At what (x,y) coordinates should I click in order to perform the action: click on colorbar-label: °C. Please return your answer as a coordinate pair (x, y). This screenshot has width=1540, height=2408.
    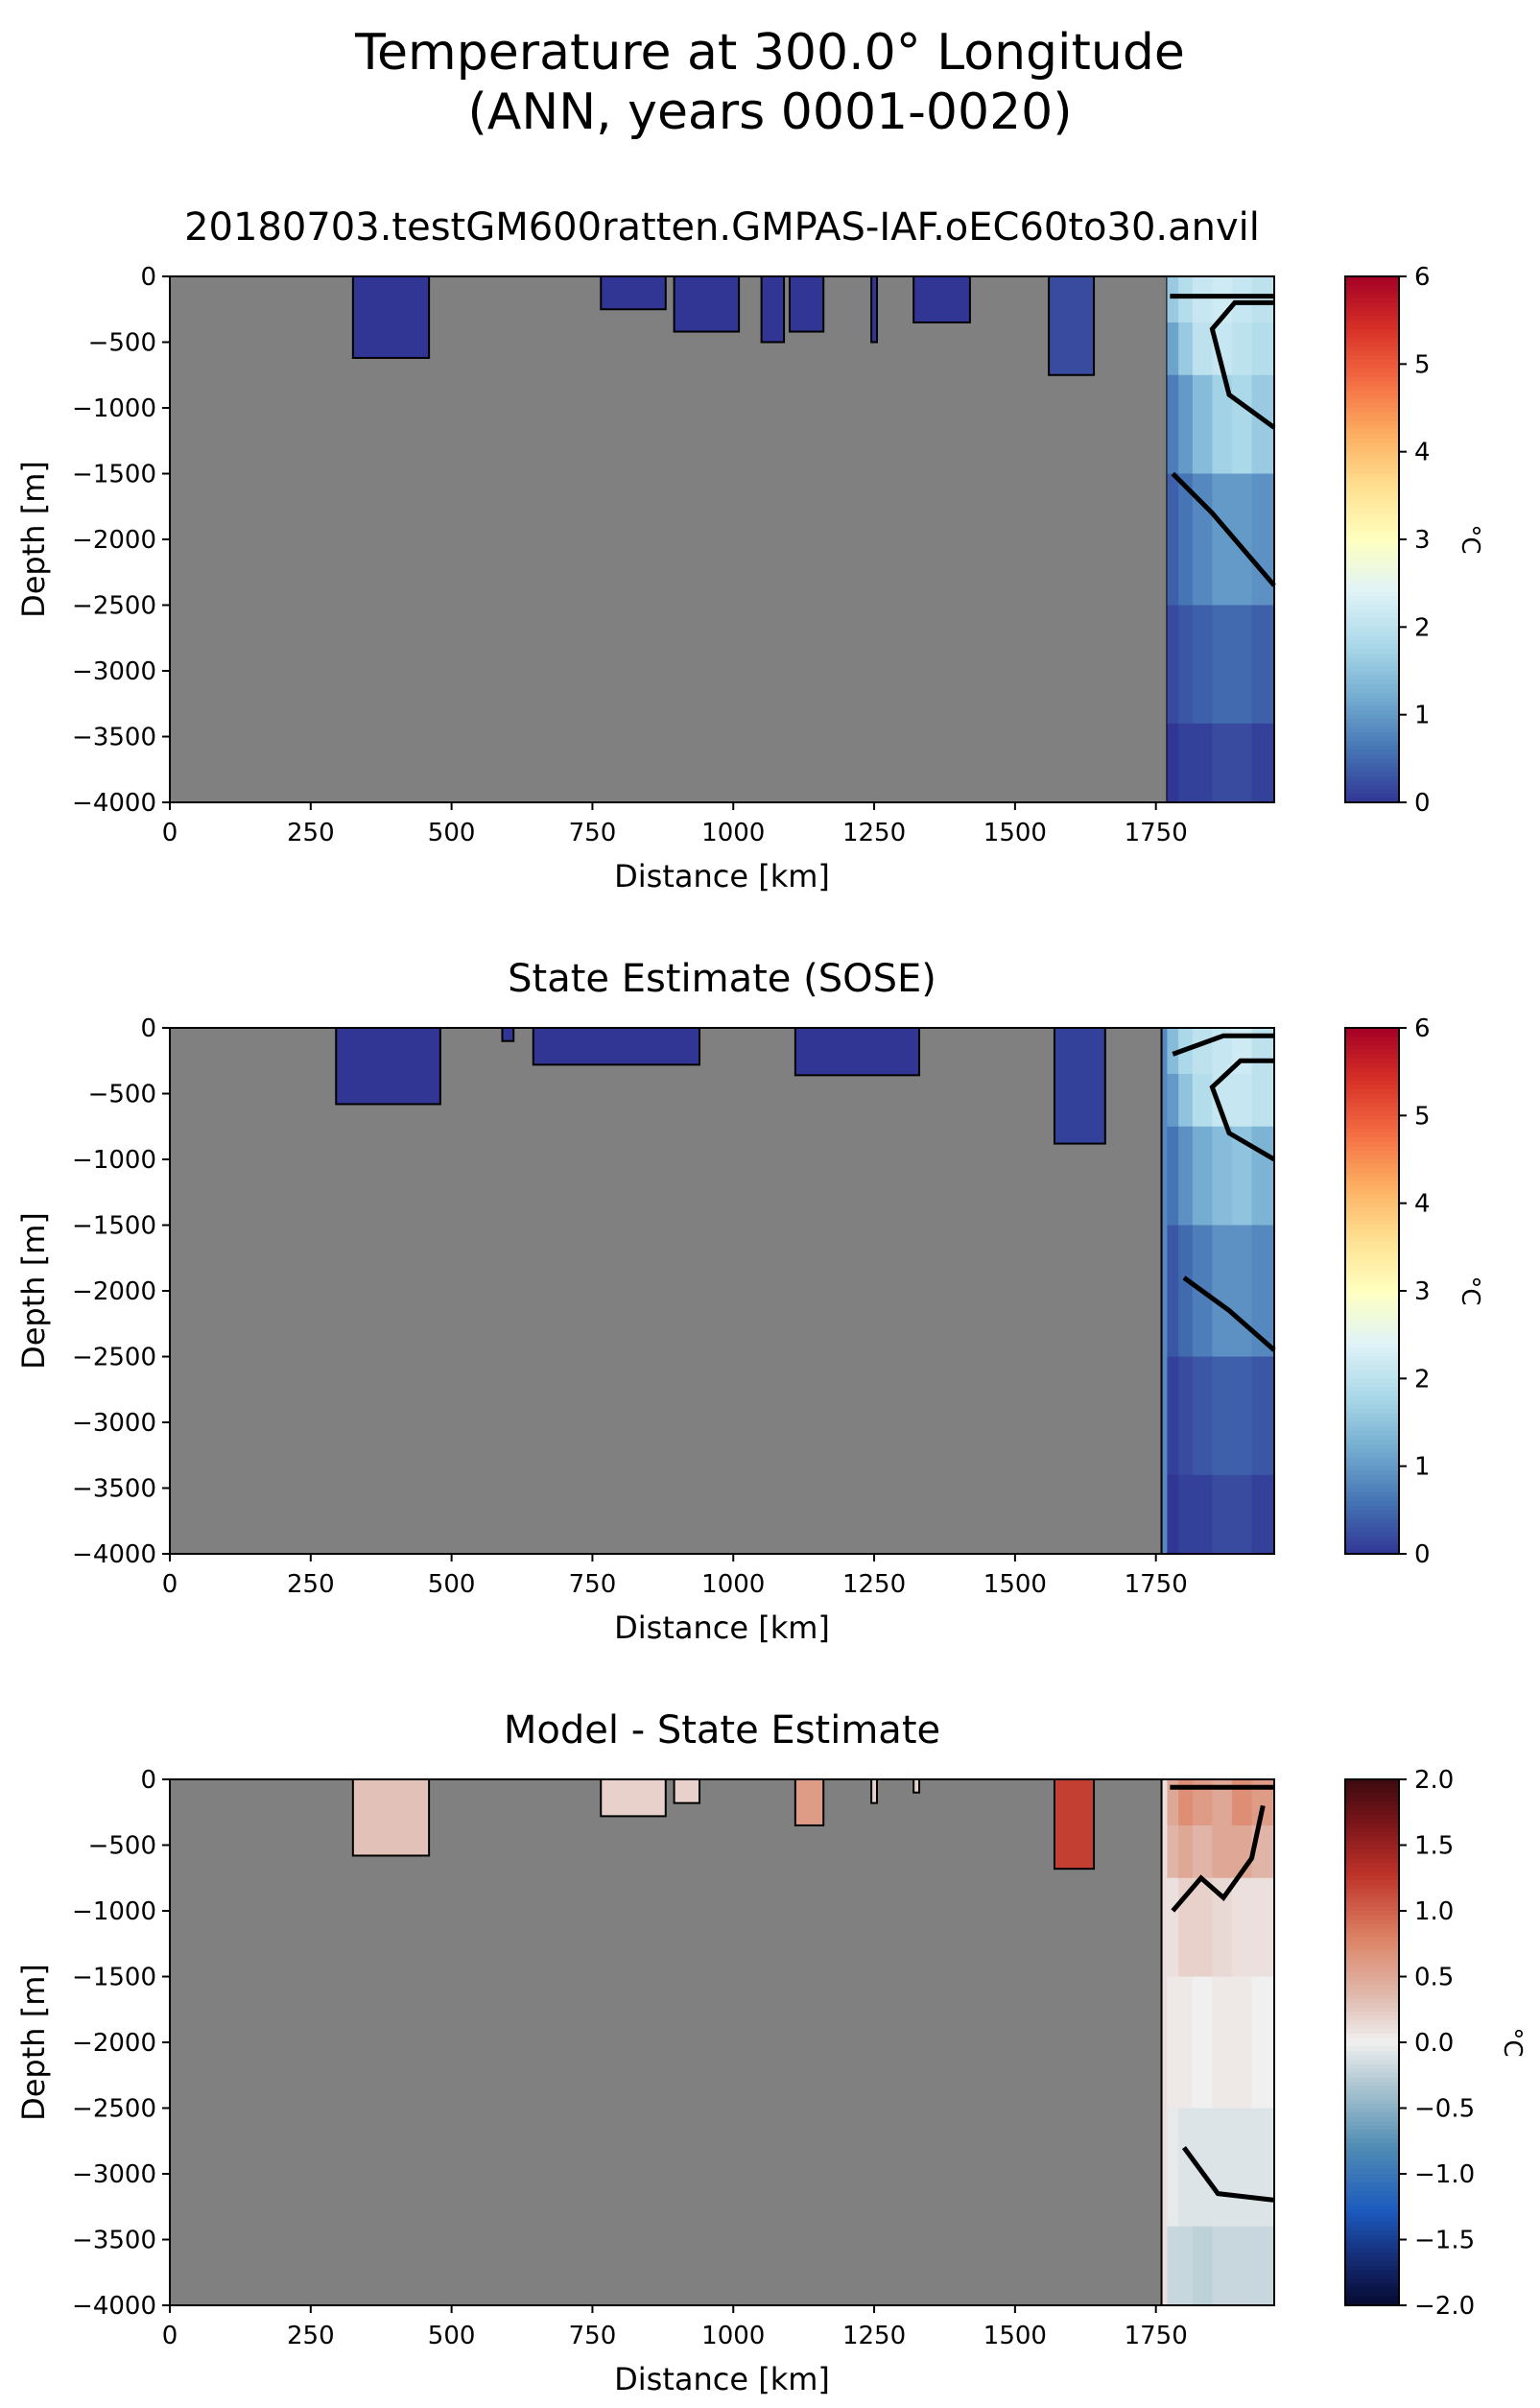
    Looking at the image, I should click on (1512, 2042).